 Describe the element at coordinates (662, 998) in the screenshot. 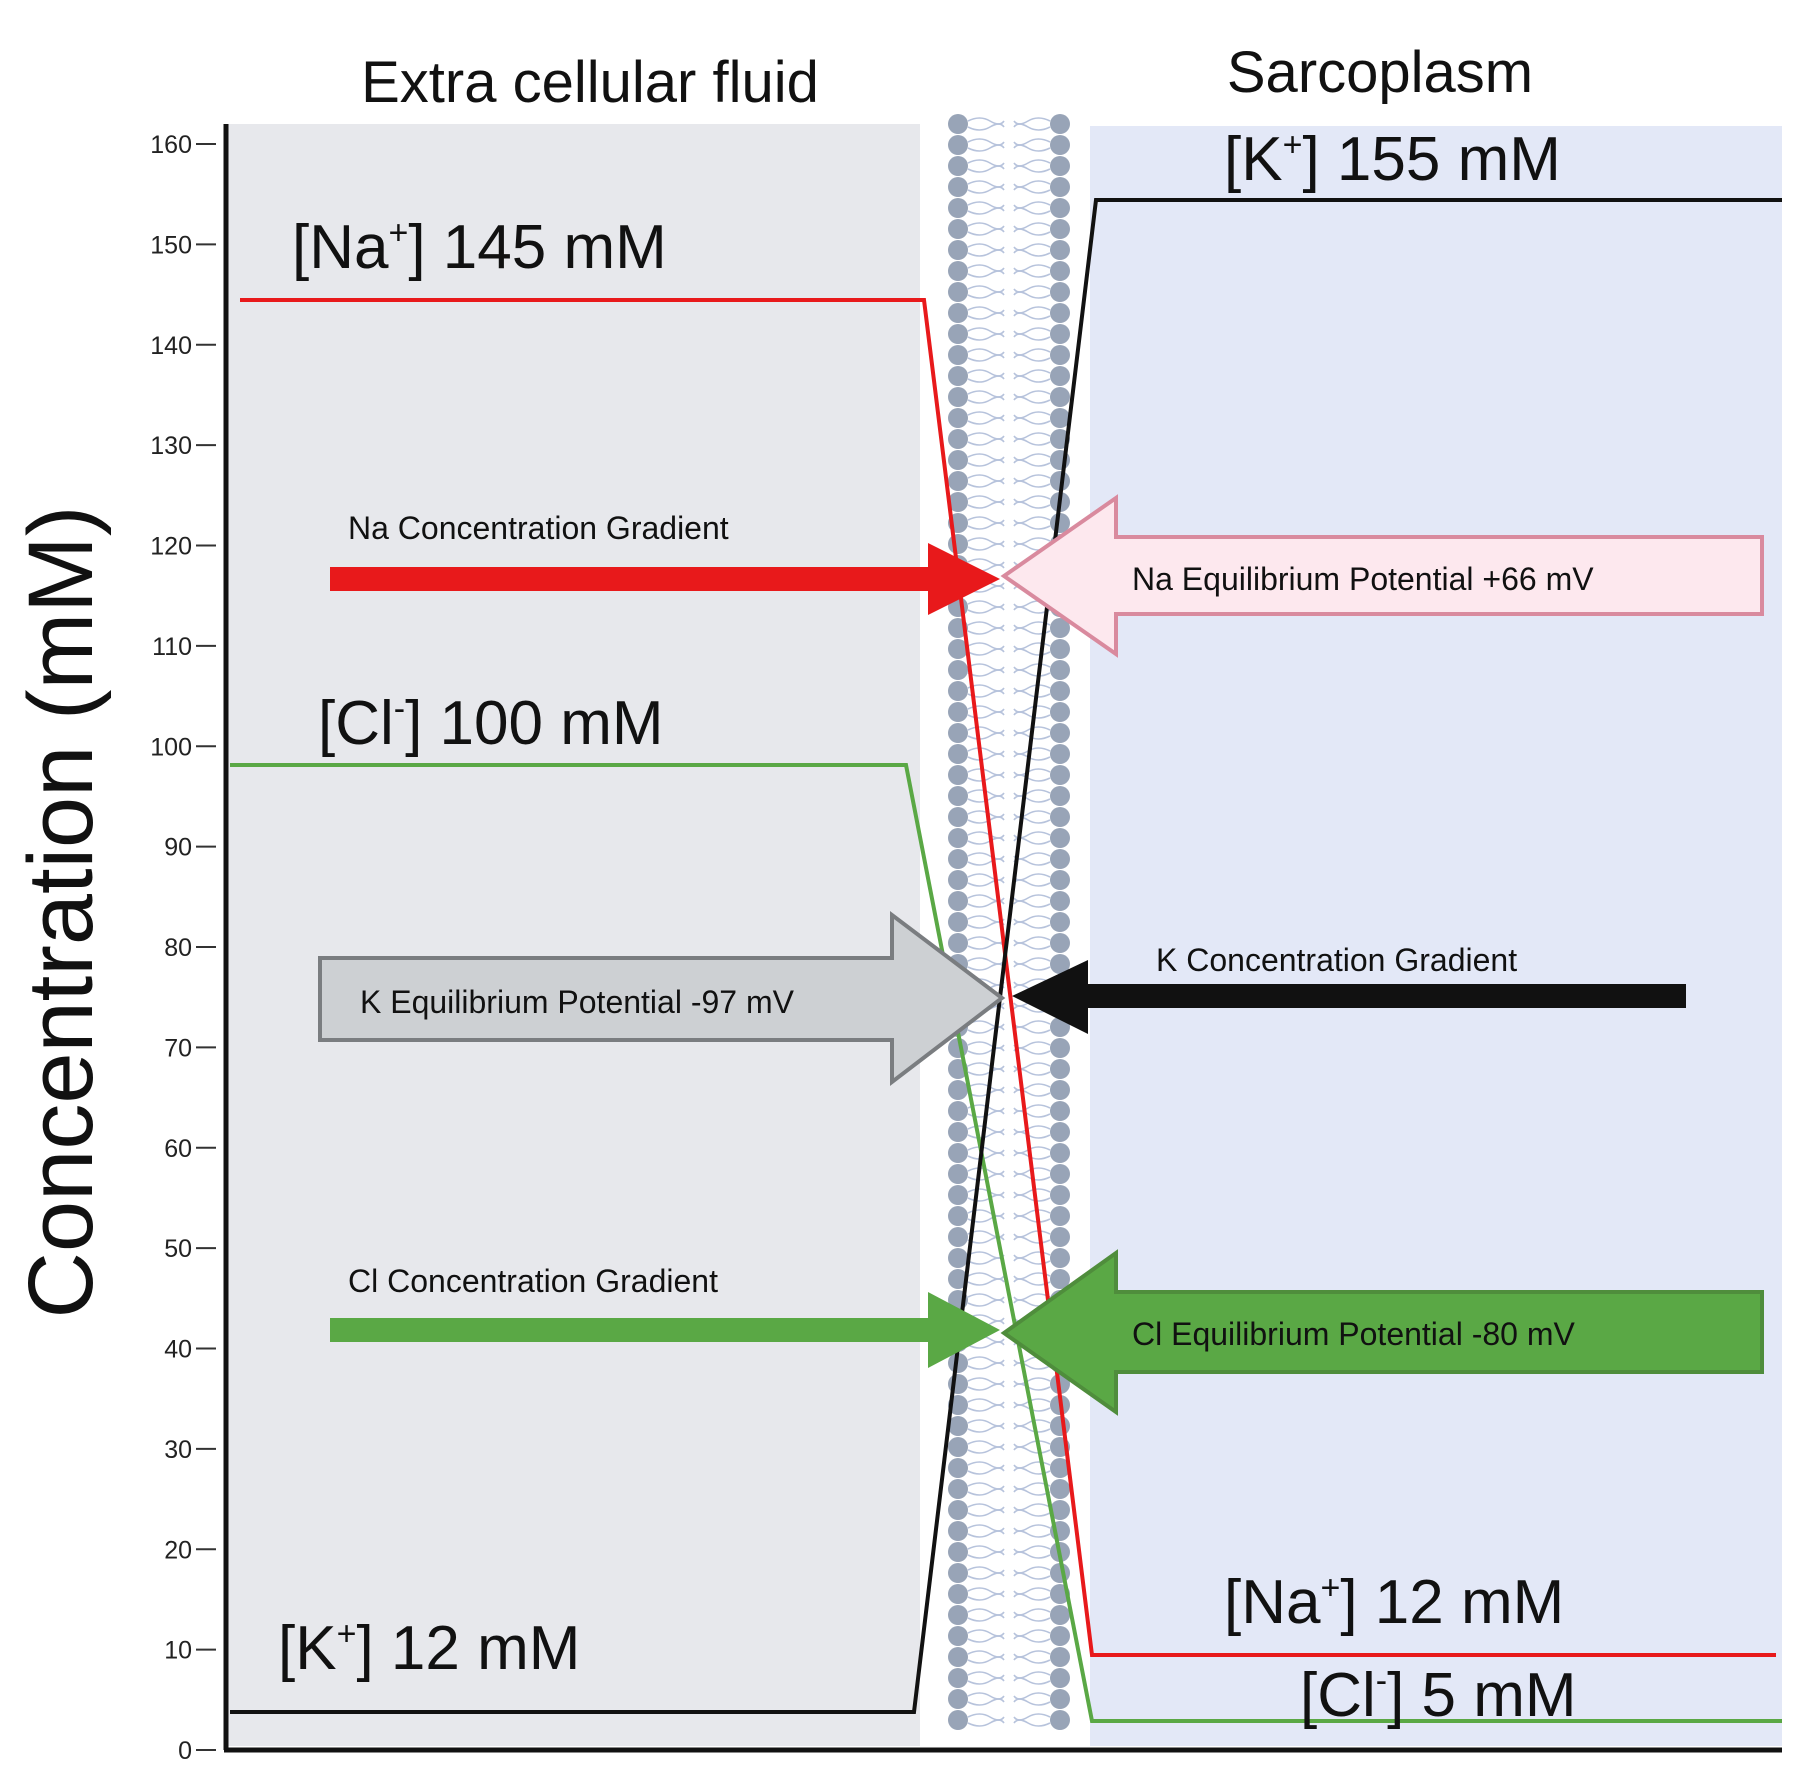

I see `k-equilibrium-arrow` at that location.